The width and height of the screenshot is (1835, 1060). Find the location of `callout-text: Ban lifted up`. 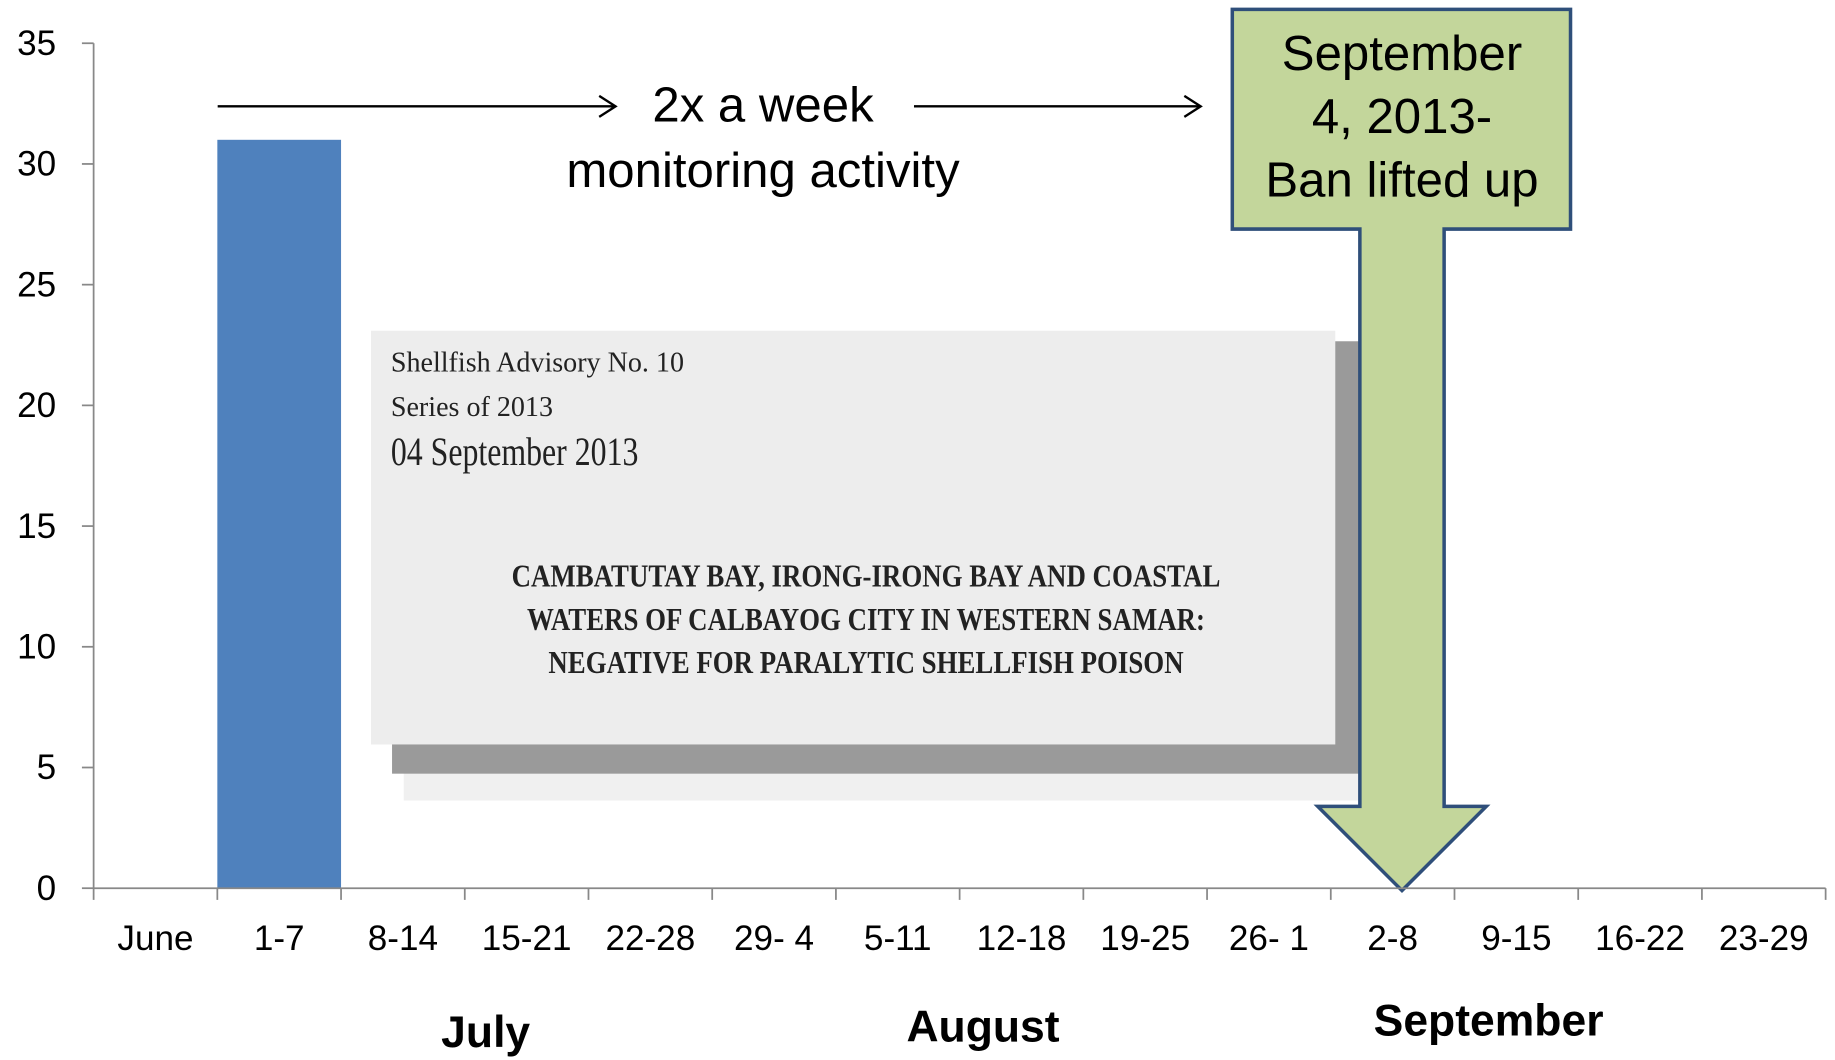

callout-text: Ban lifted up is located at coordinates (1401, 180).